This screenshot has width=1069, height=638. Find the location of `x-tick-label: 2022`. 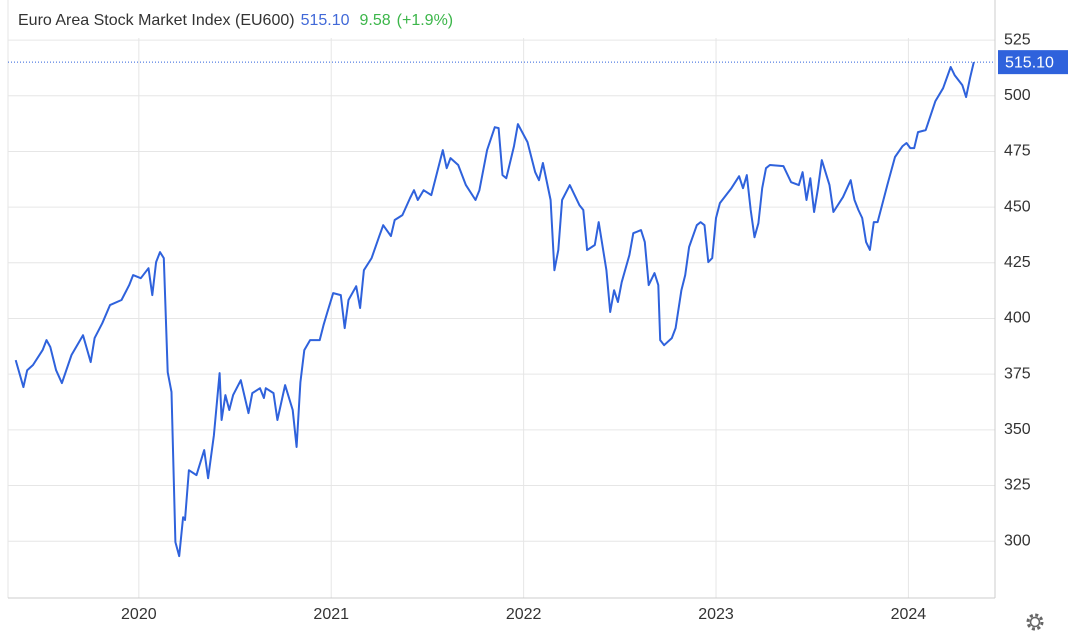

x-tick-label: 2022 is located at coordinates (524, 614).